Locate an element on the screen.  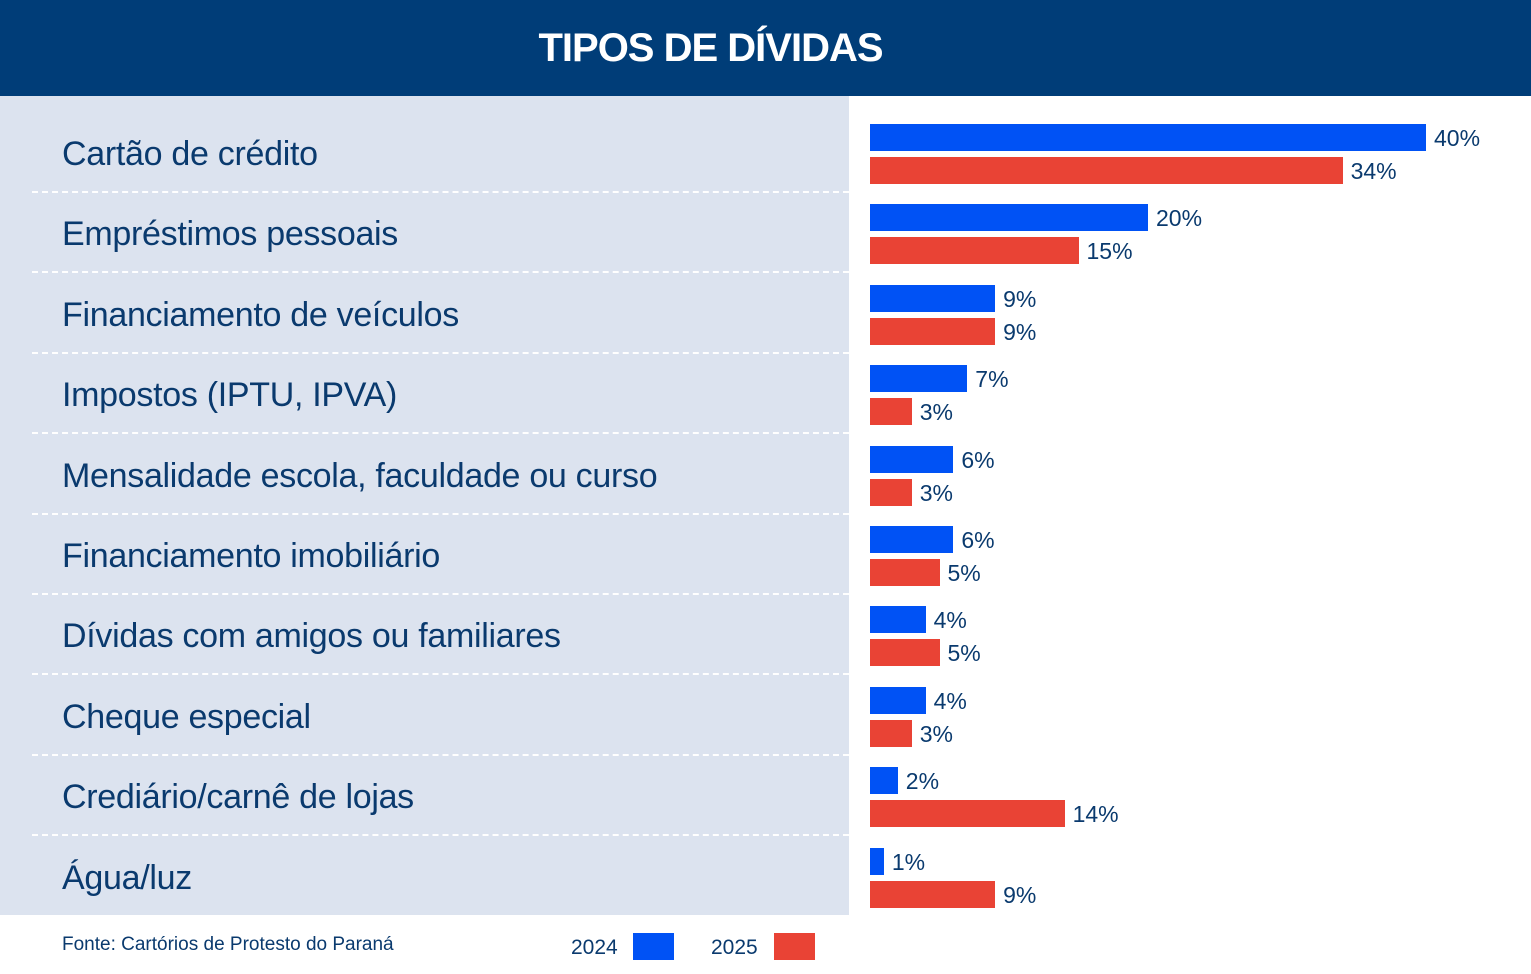
legend-label-2024: 2024 is located at coordinates (594, 947).